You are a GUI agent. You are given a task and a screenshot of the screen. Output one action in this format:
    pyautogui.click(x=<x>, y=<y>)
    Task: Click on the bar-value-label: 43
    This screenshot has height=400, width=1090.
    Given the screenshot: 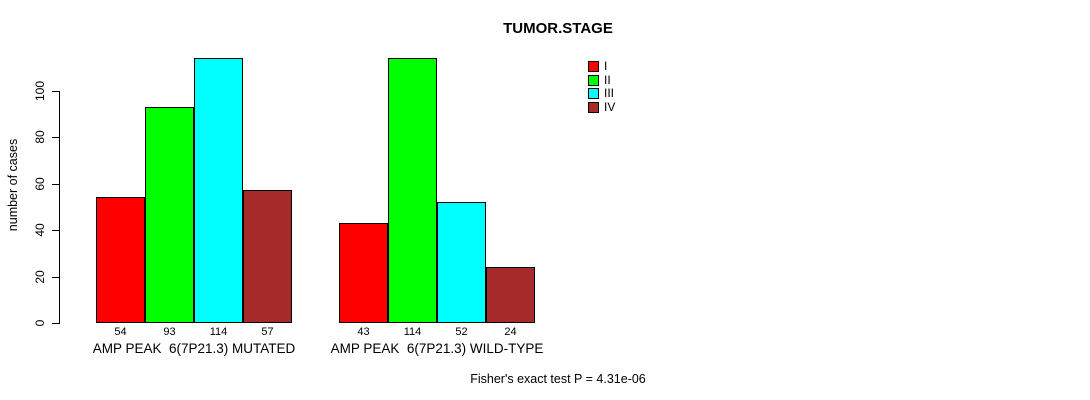 What is the action you would take?
    pyautogui.click(x=363, y=332)
    